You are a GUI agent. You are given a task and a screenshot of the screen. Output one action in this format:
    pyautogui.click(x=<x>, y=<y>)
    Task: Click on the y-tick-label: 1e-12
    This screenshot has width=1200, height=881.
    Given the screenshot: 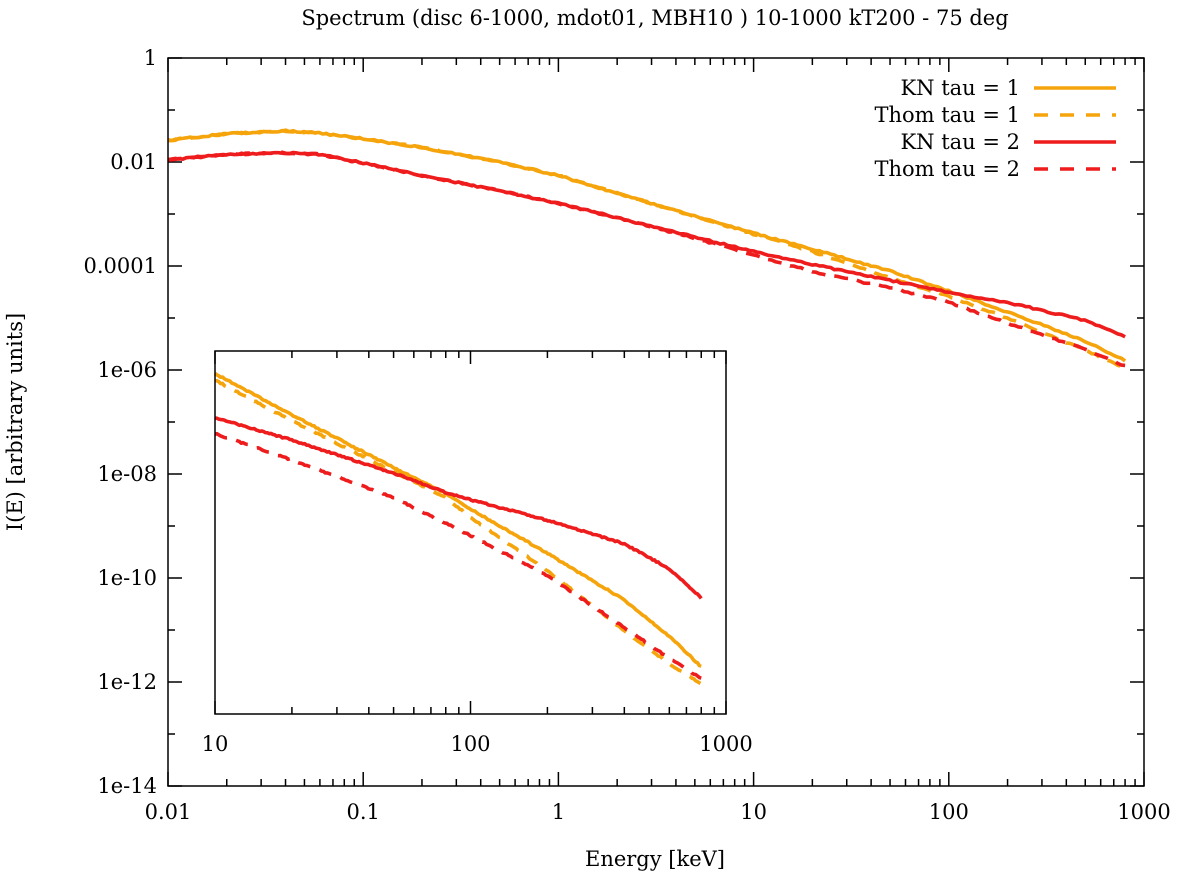 What is the action you would take?
    pyautogui.click(x=127, y=682)
    